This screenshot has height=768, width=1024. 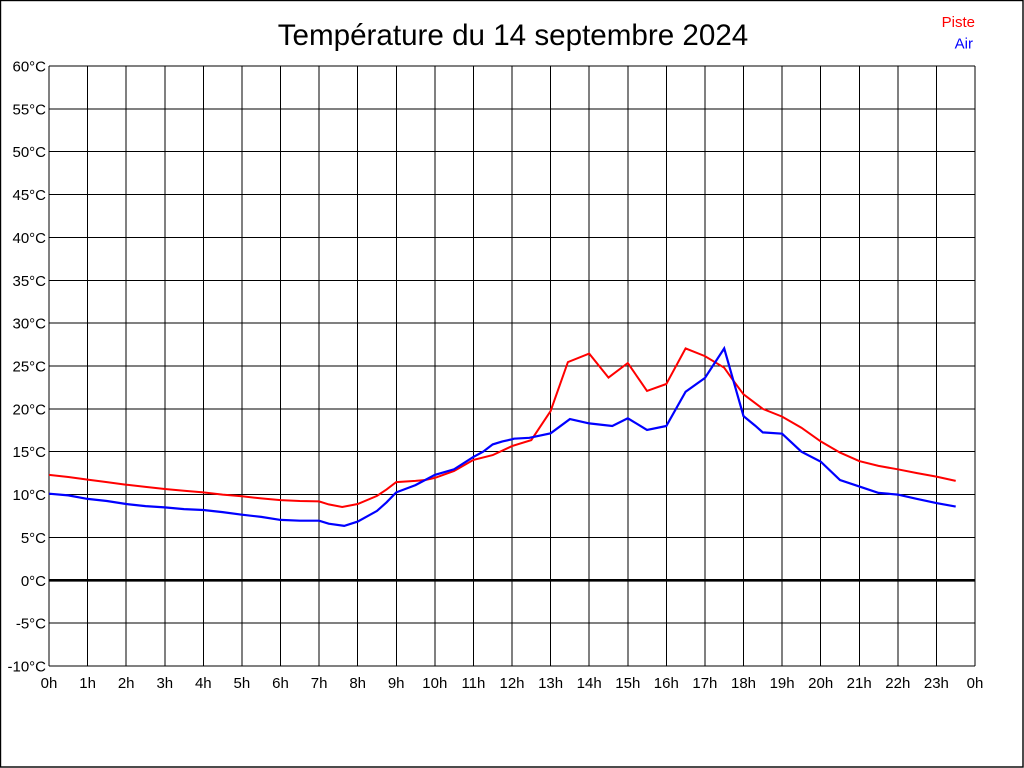 I want to click on svg-text: 1h, so click(x=87, y=683).